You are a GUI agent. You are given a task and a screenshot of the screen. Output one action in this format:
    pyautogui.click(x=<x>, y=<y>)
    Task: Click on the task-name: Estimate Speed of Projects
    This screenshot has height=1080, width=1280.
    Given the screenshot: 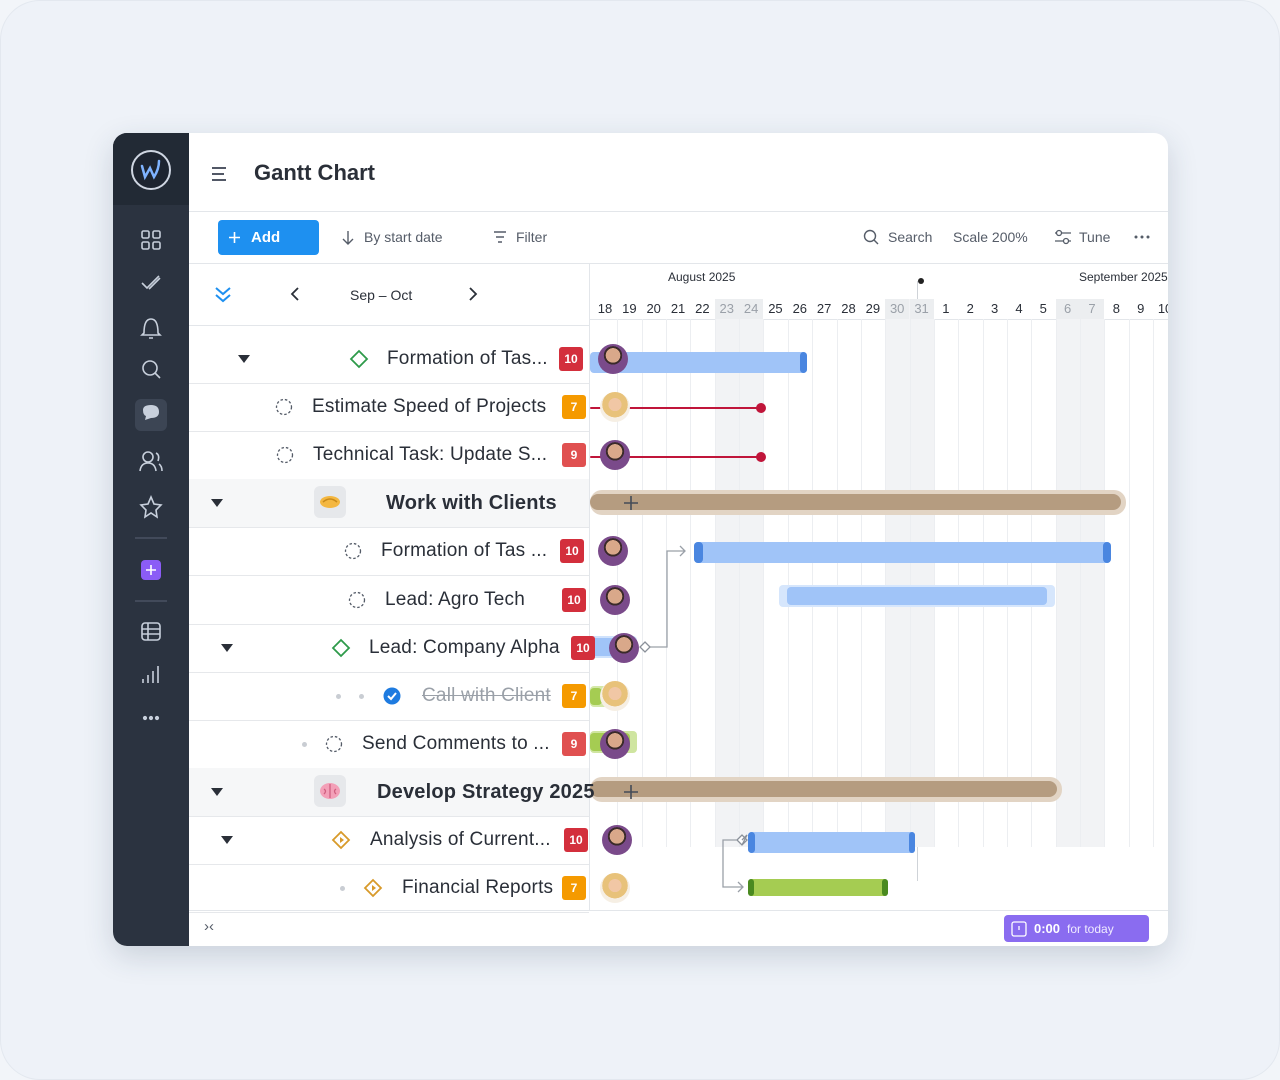 What is the action you would take?
    pyautogui.click(x=429, y=407)
    